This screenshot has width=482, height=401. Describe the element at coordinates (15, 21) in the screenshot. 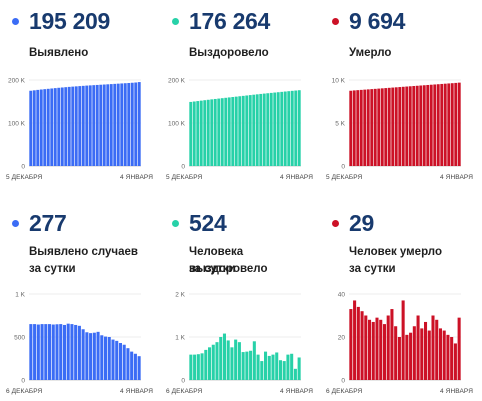

I see `detected-dot-icon` at that location.